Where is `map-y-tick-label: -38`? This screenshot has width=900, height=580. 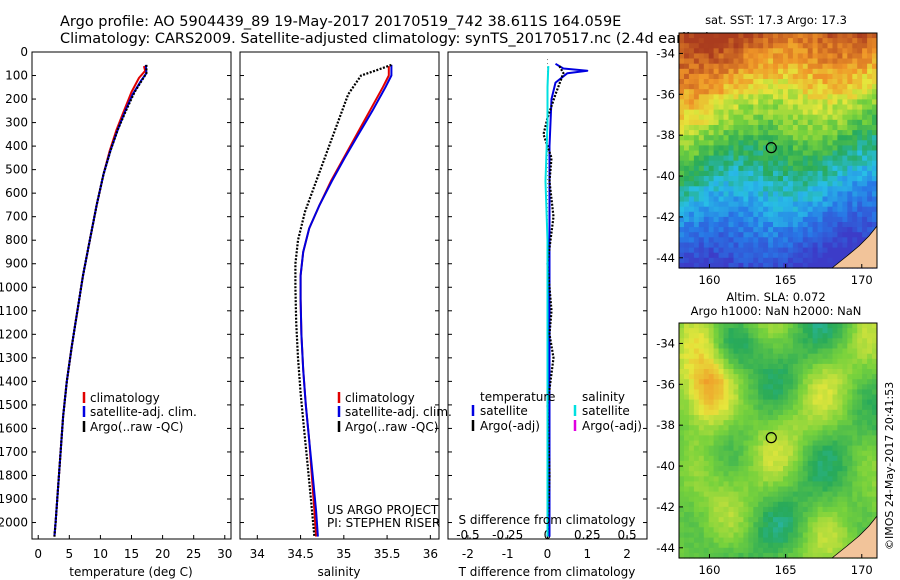
map-y-tick-label: -38 is located at coordinates (665, 425).